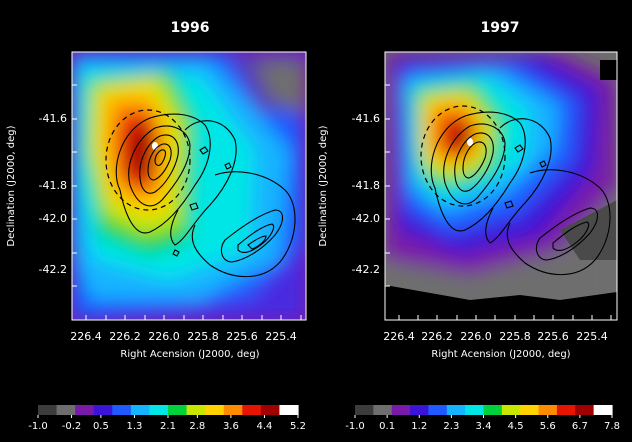 This screenshot has width=632, height=442. I want to click on colorbar-label: 0.1, so click(387, 426).